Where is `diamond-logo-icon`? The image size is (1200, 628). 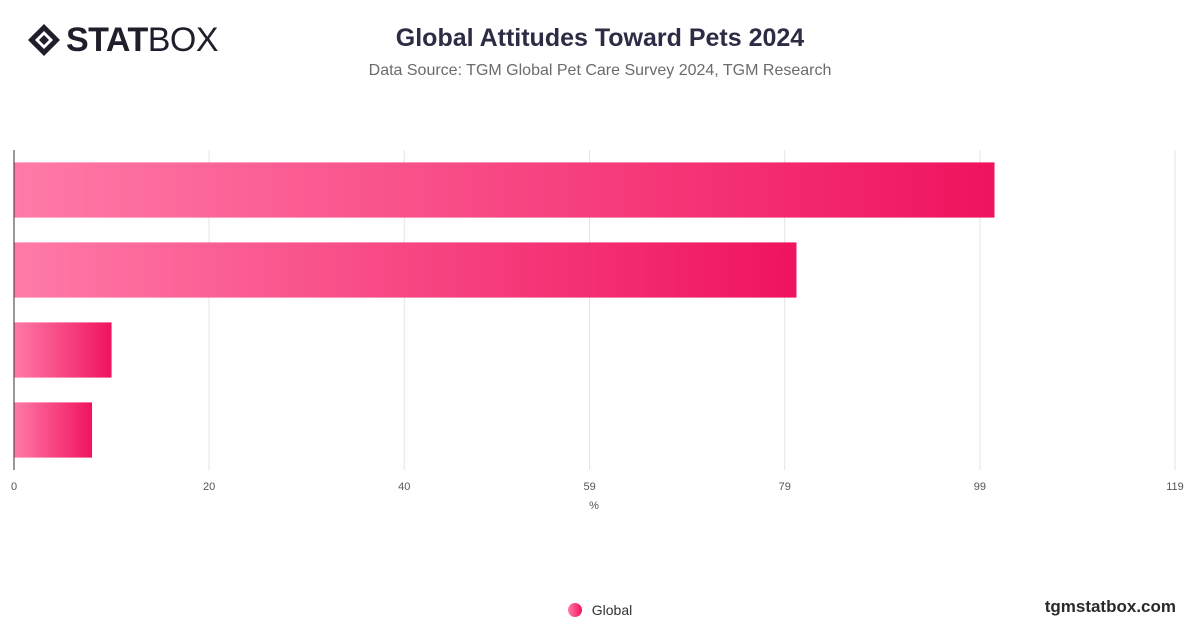 diamond-logo-icon is located at coordinates (44, 40).